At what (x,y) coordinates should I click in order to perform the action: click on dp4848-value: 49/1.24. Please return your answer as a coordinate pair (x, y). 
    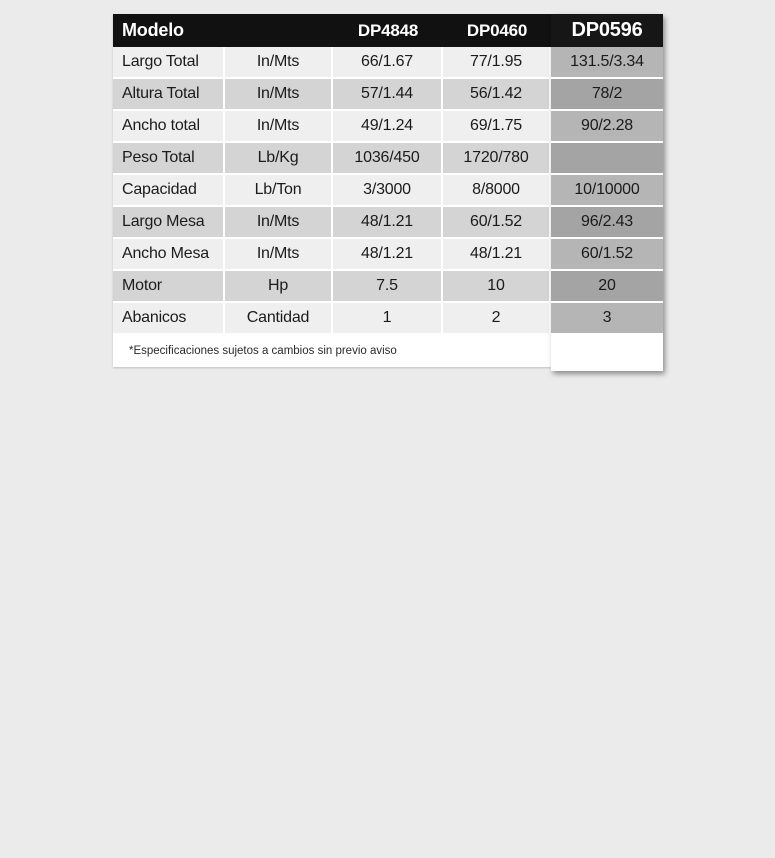
    Looking at the image, I should click on (388, 127).